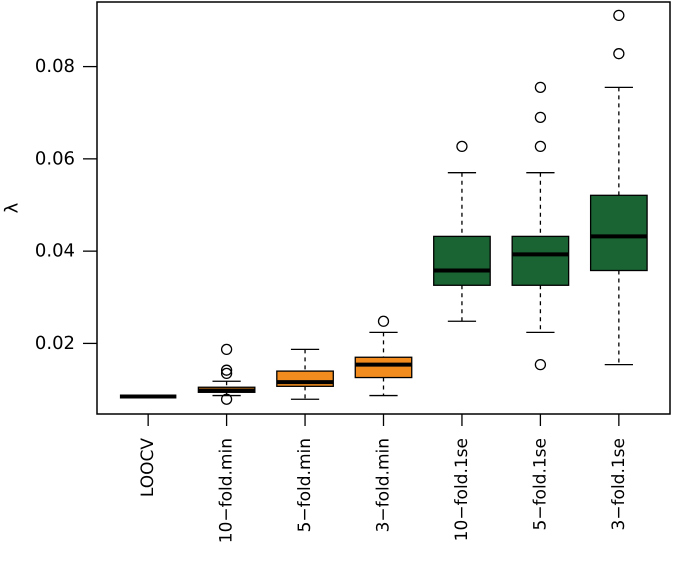 Image resolution: width=684 pixels, height=575 pixels. I want to click on y-tick-label: 0.06, so click(54, 159).